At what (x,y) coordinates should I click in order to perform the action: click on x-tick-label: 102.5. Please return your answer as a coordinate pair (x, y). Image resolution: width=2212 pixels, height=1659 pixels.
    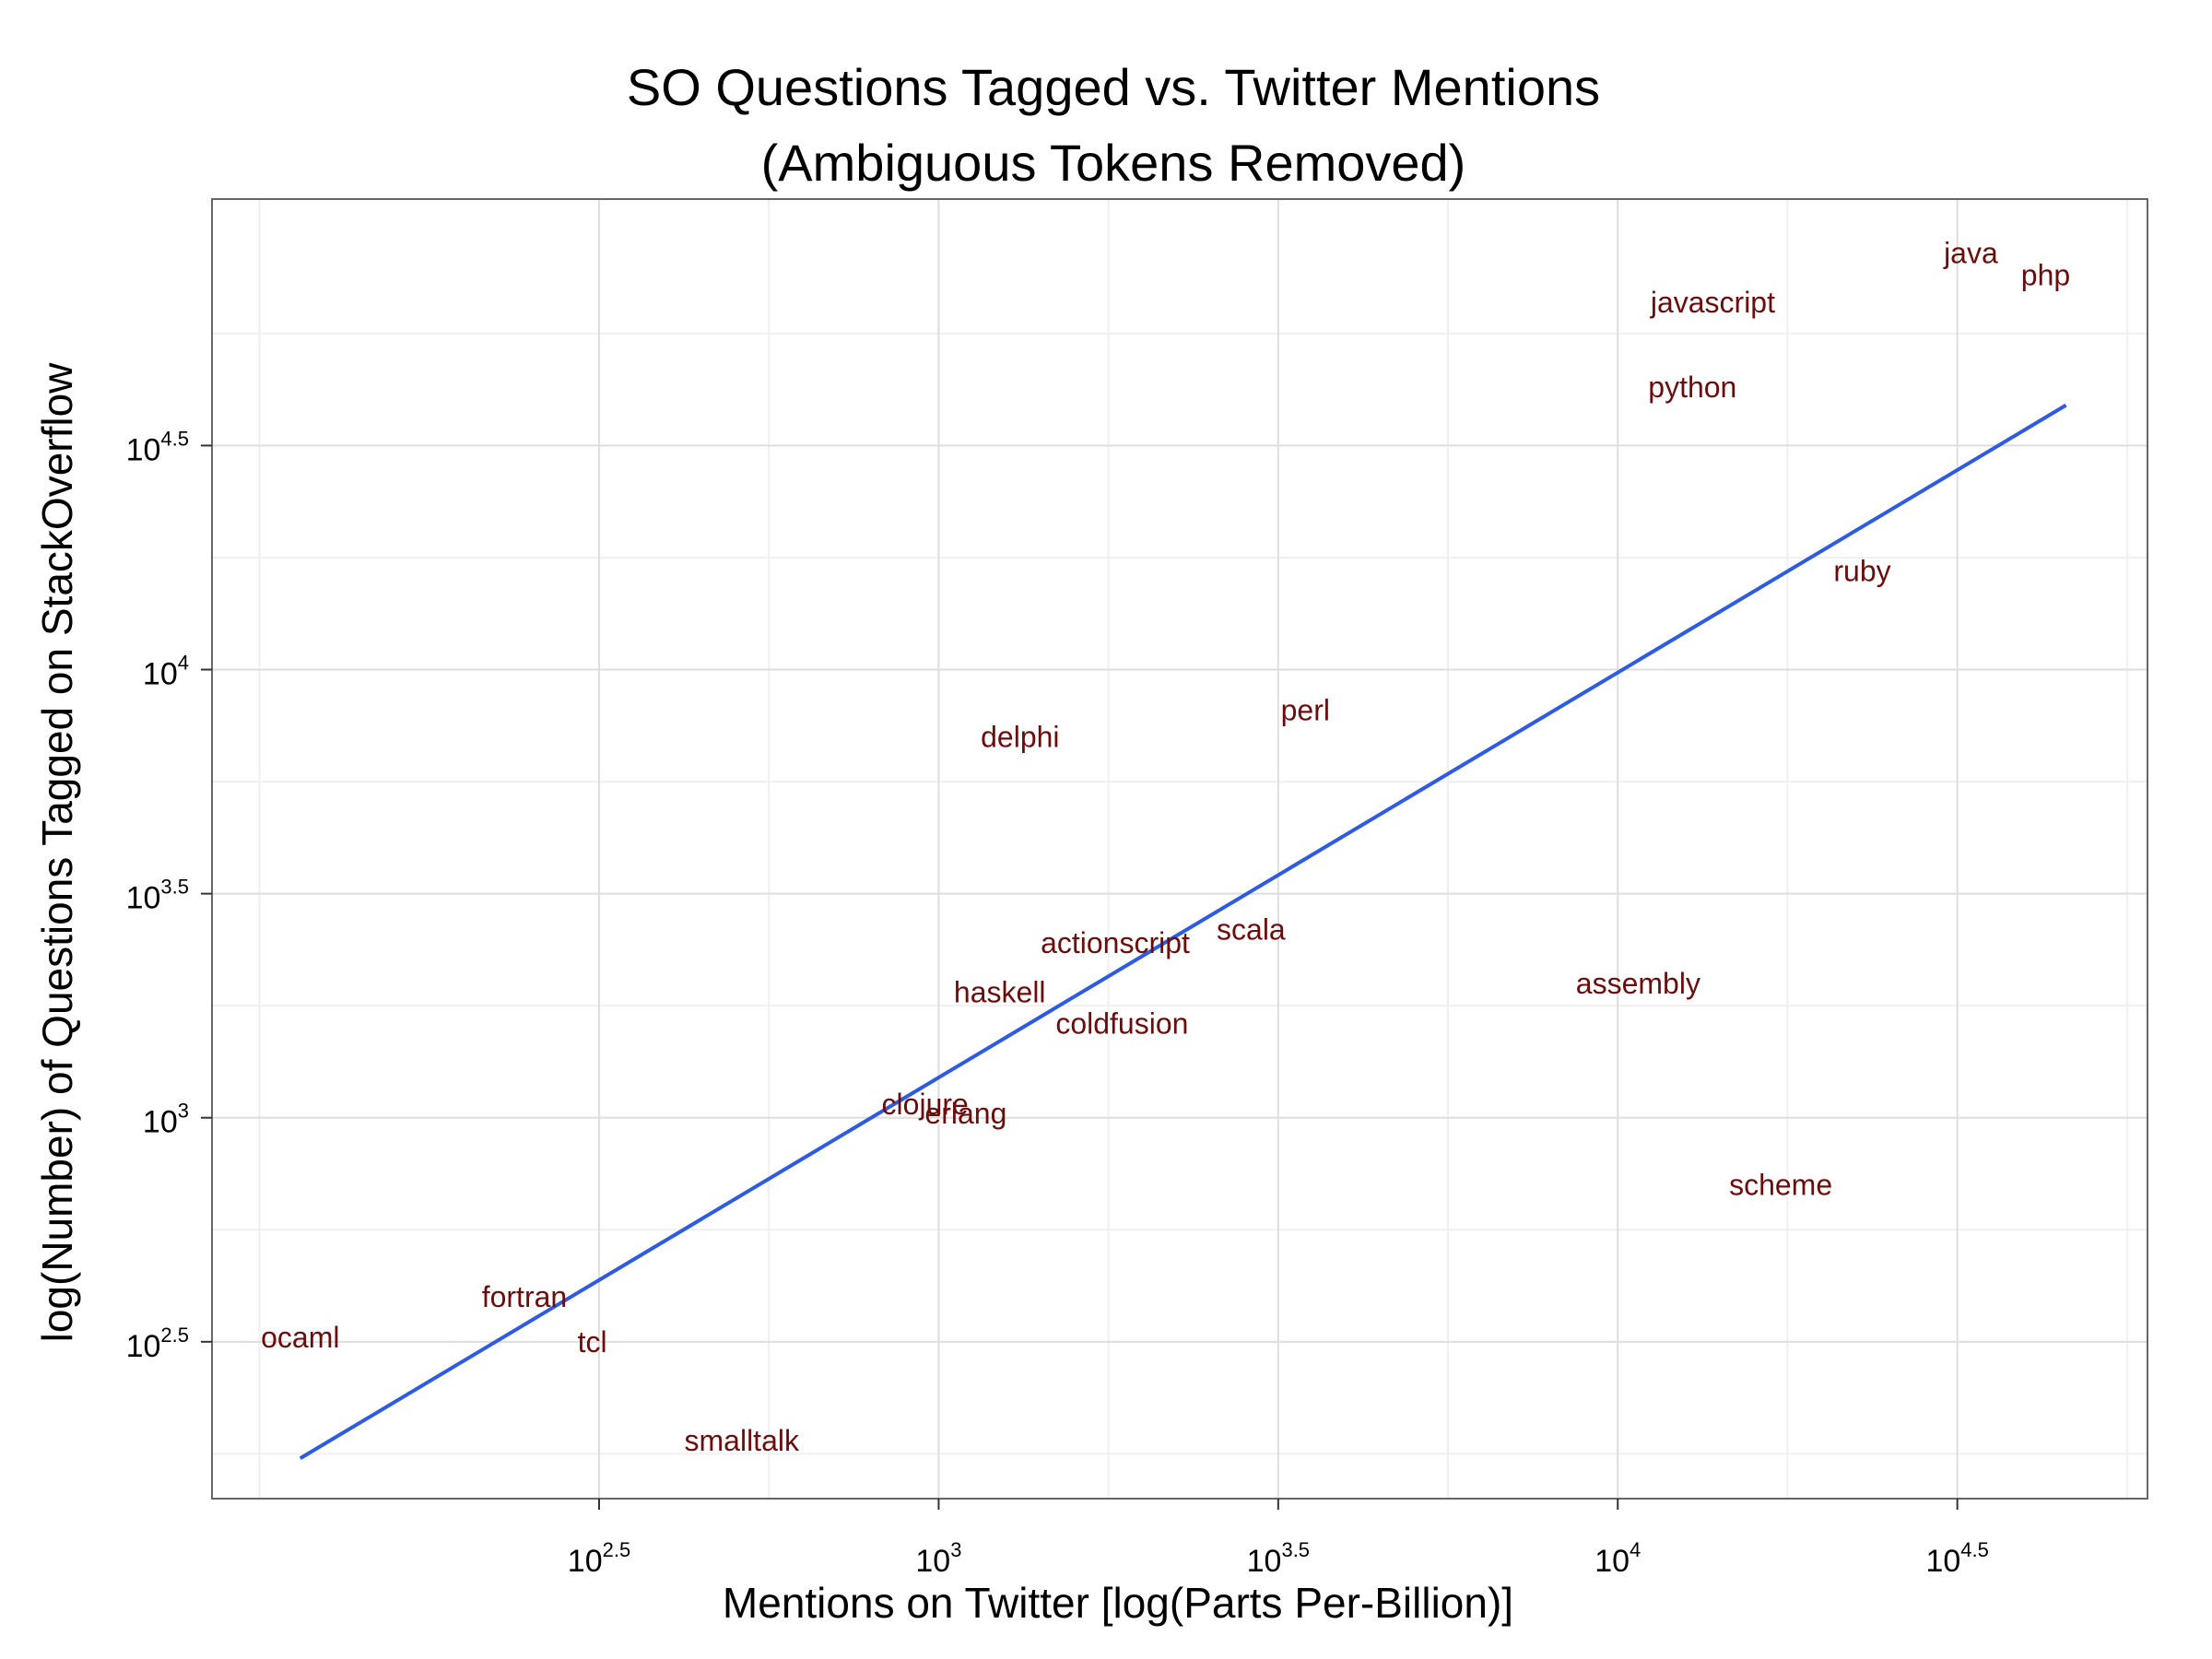
    Looking at the image, I should click on (599, 1558).